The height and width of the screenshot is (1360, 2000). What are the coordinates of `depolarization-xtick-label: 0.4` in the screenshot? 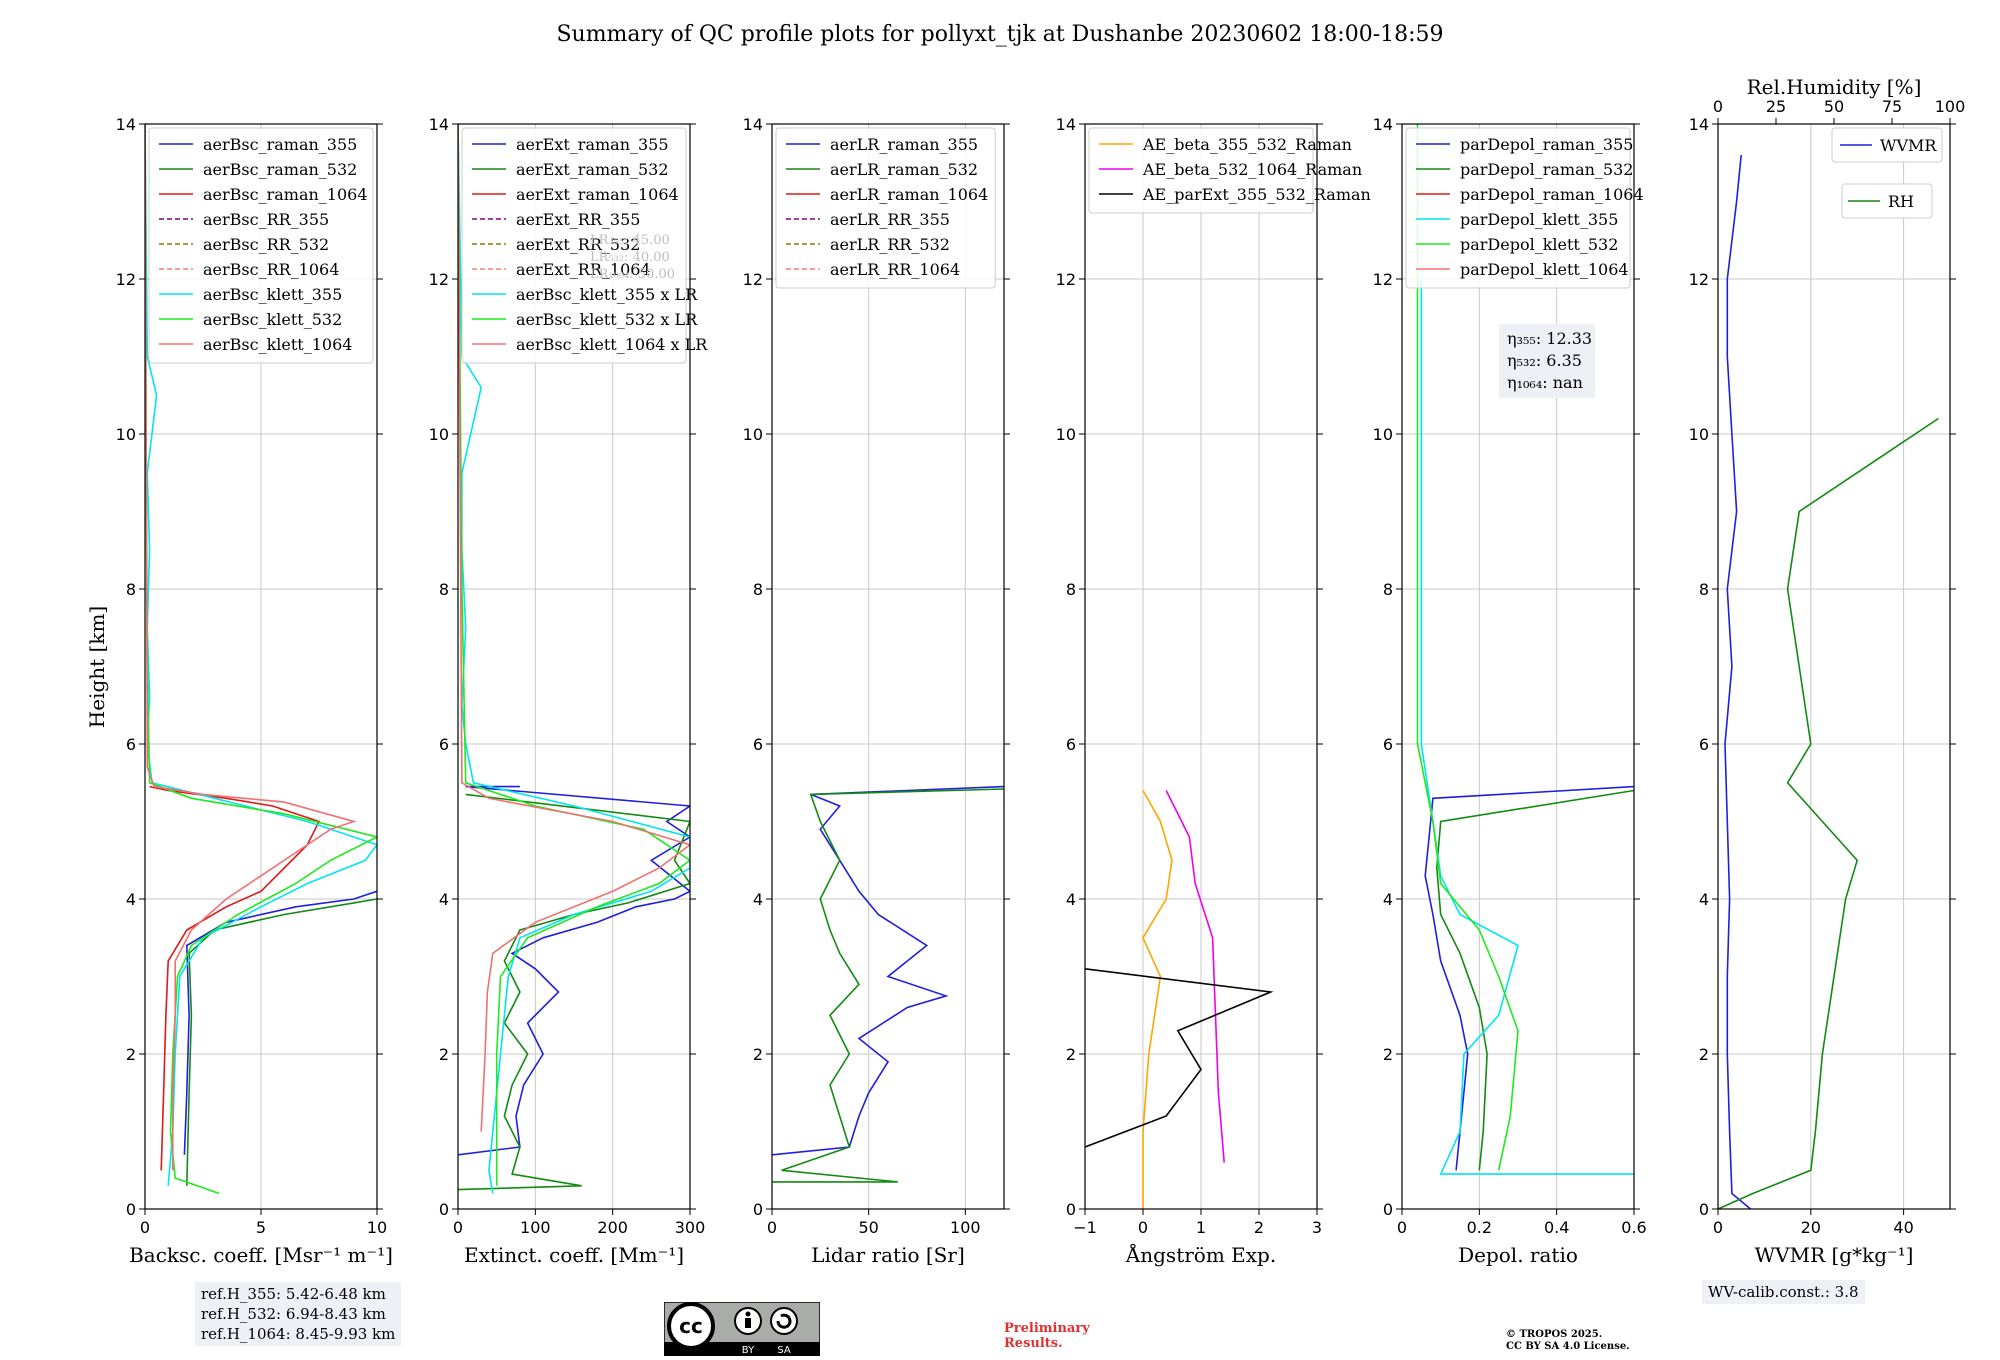 It's located at (1556, 1227).